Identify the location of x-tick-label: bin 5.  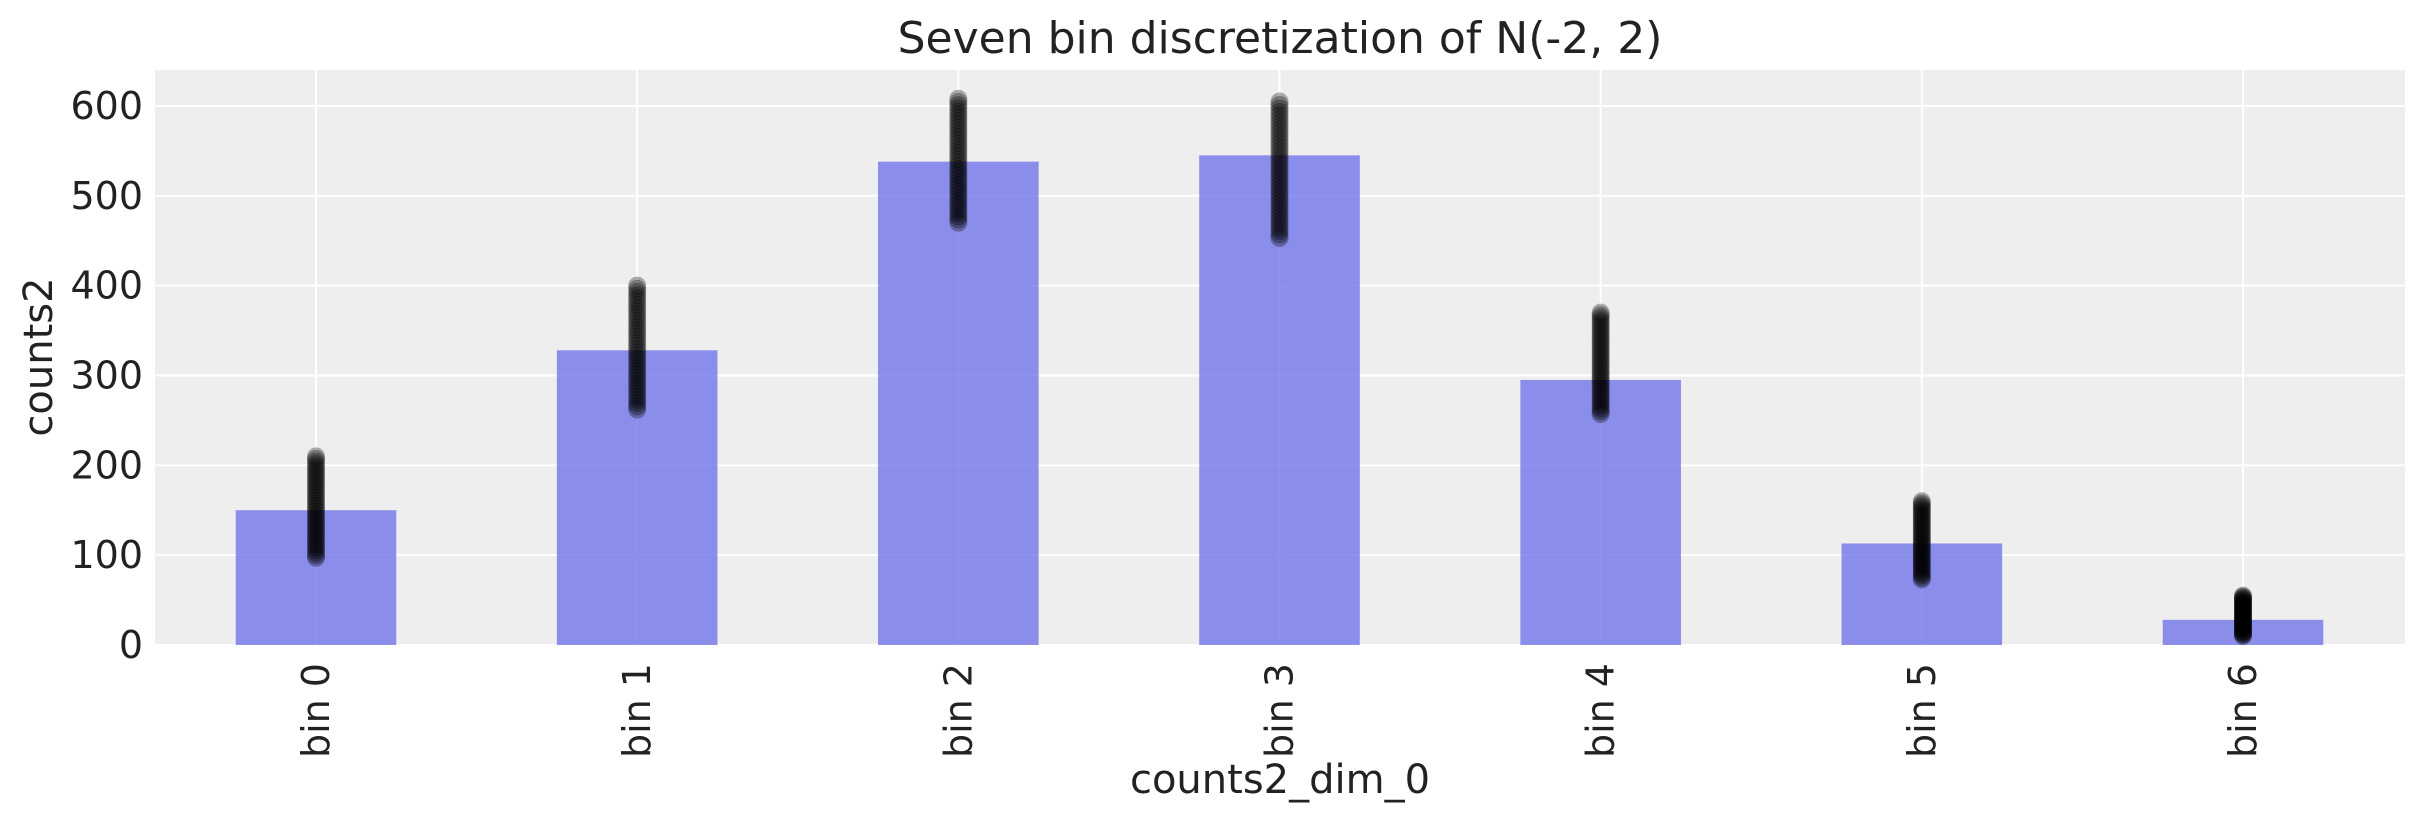
(1922, 710).